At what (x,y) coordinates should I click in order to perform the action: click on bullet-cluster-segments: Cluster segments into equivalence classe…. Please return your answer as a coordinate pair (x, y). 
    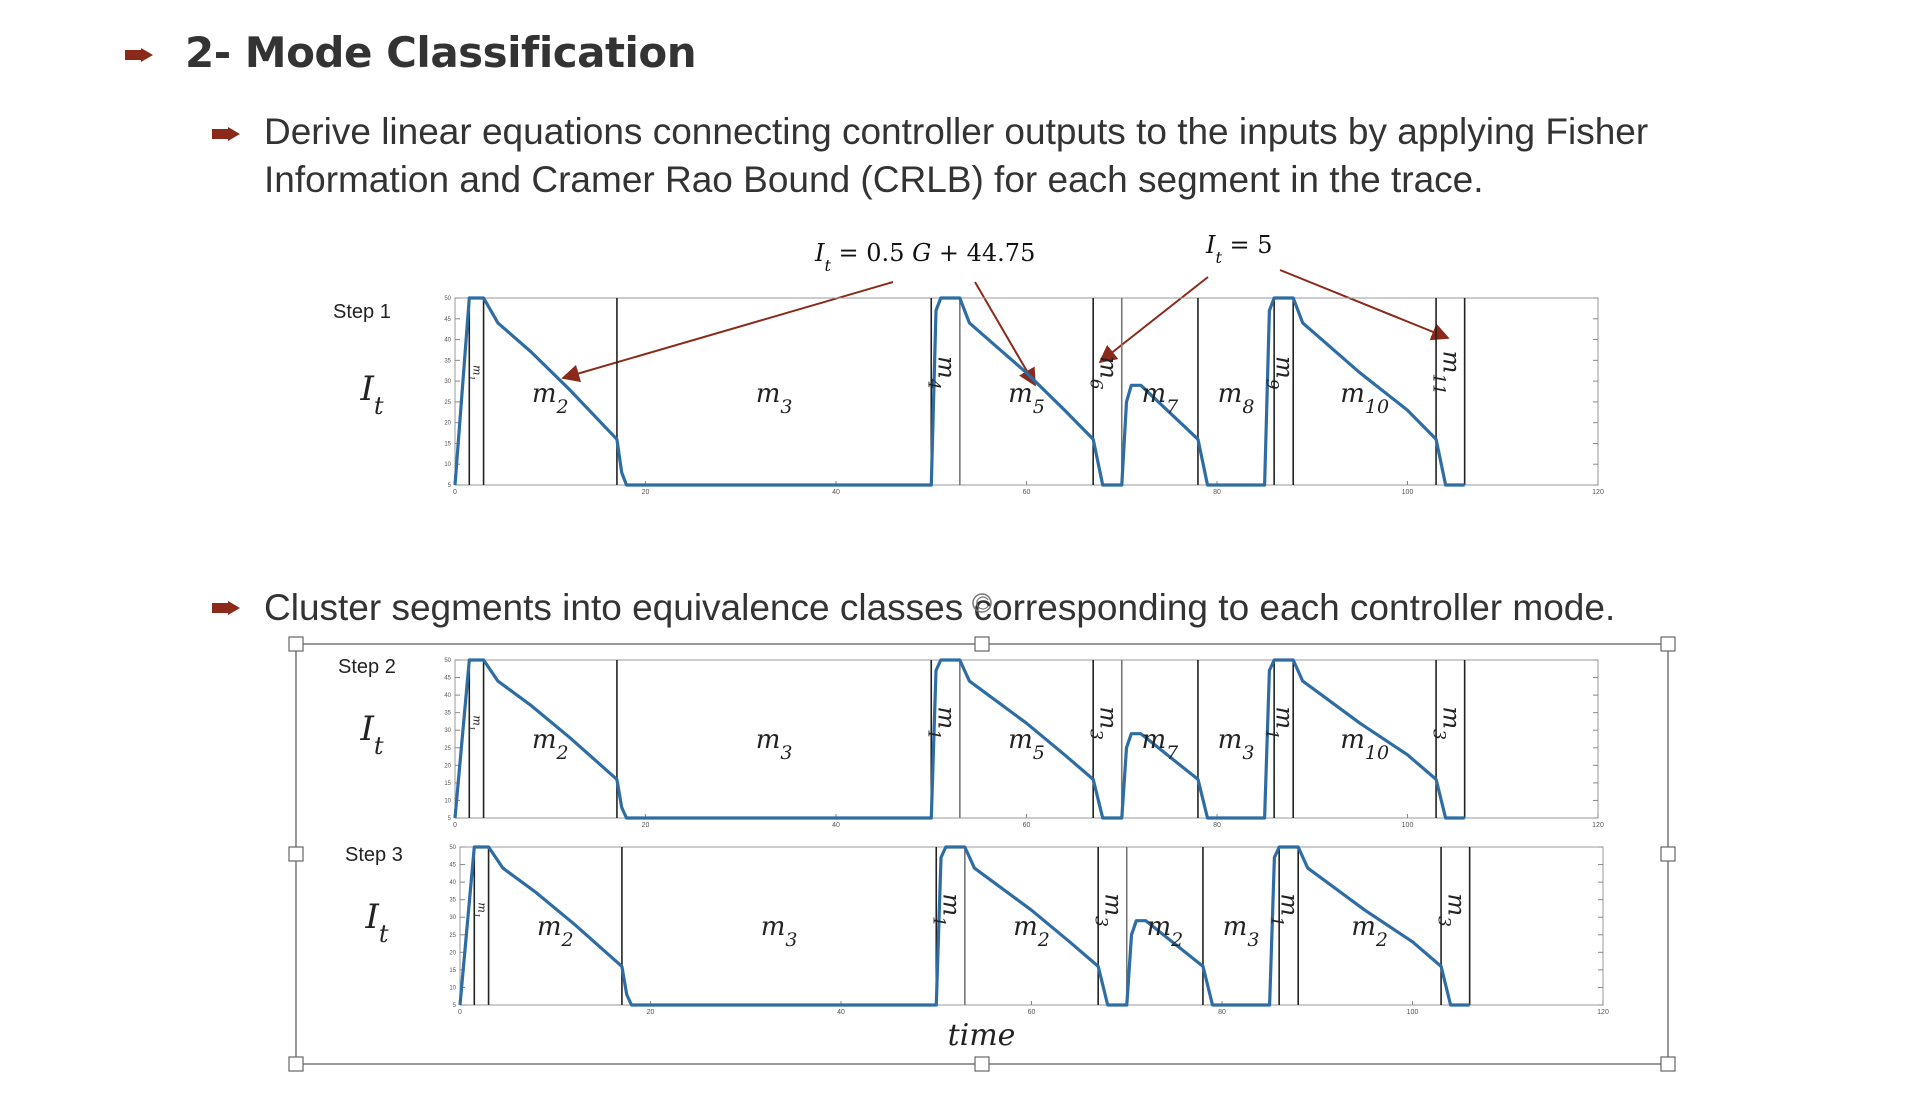
    Looking at the image, I should click on (940, 607).